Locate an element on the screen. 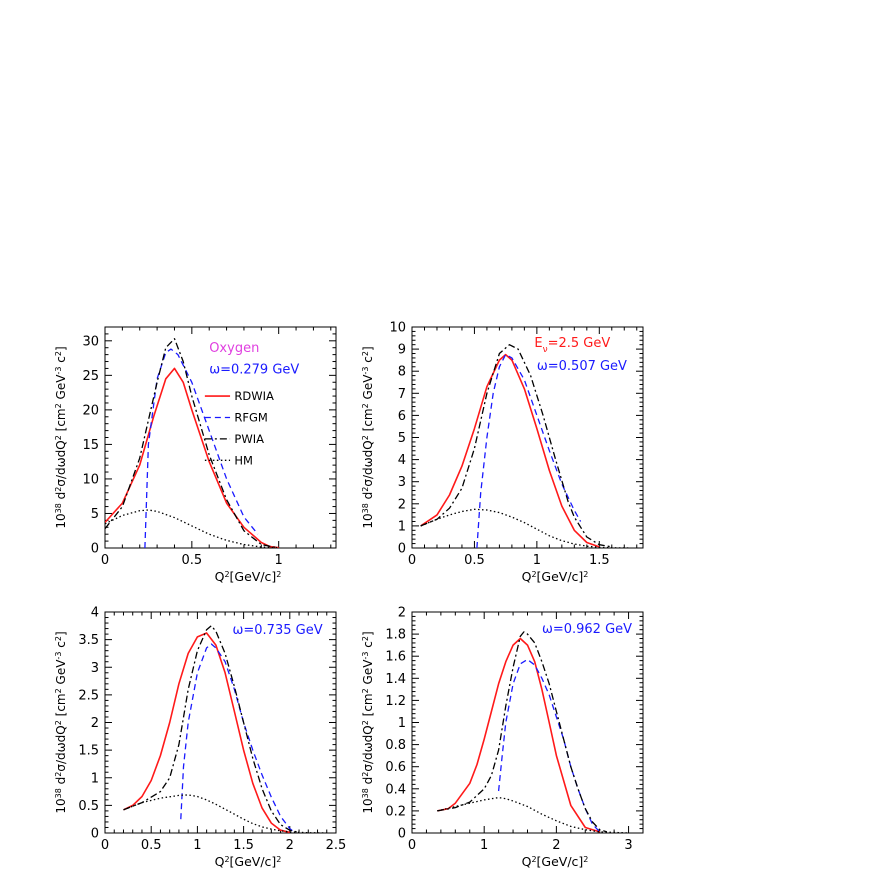 This screenshot has width=872, height=872. y-tick-label: 2.5 is located at coordinates (88, 695).